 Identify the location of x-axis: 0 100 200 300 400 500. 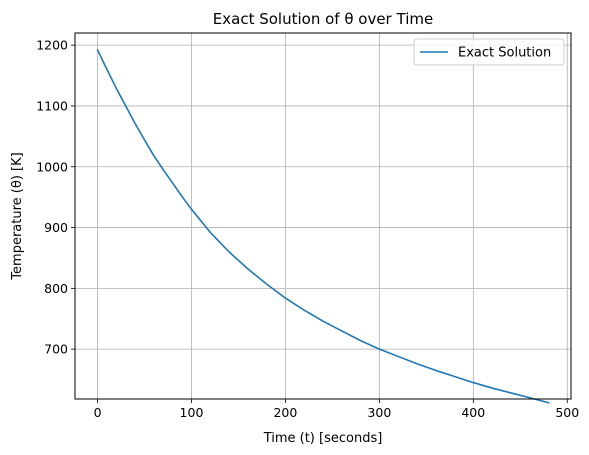
(336, 409).